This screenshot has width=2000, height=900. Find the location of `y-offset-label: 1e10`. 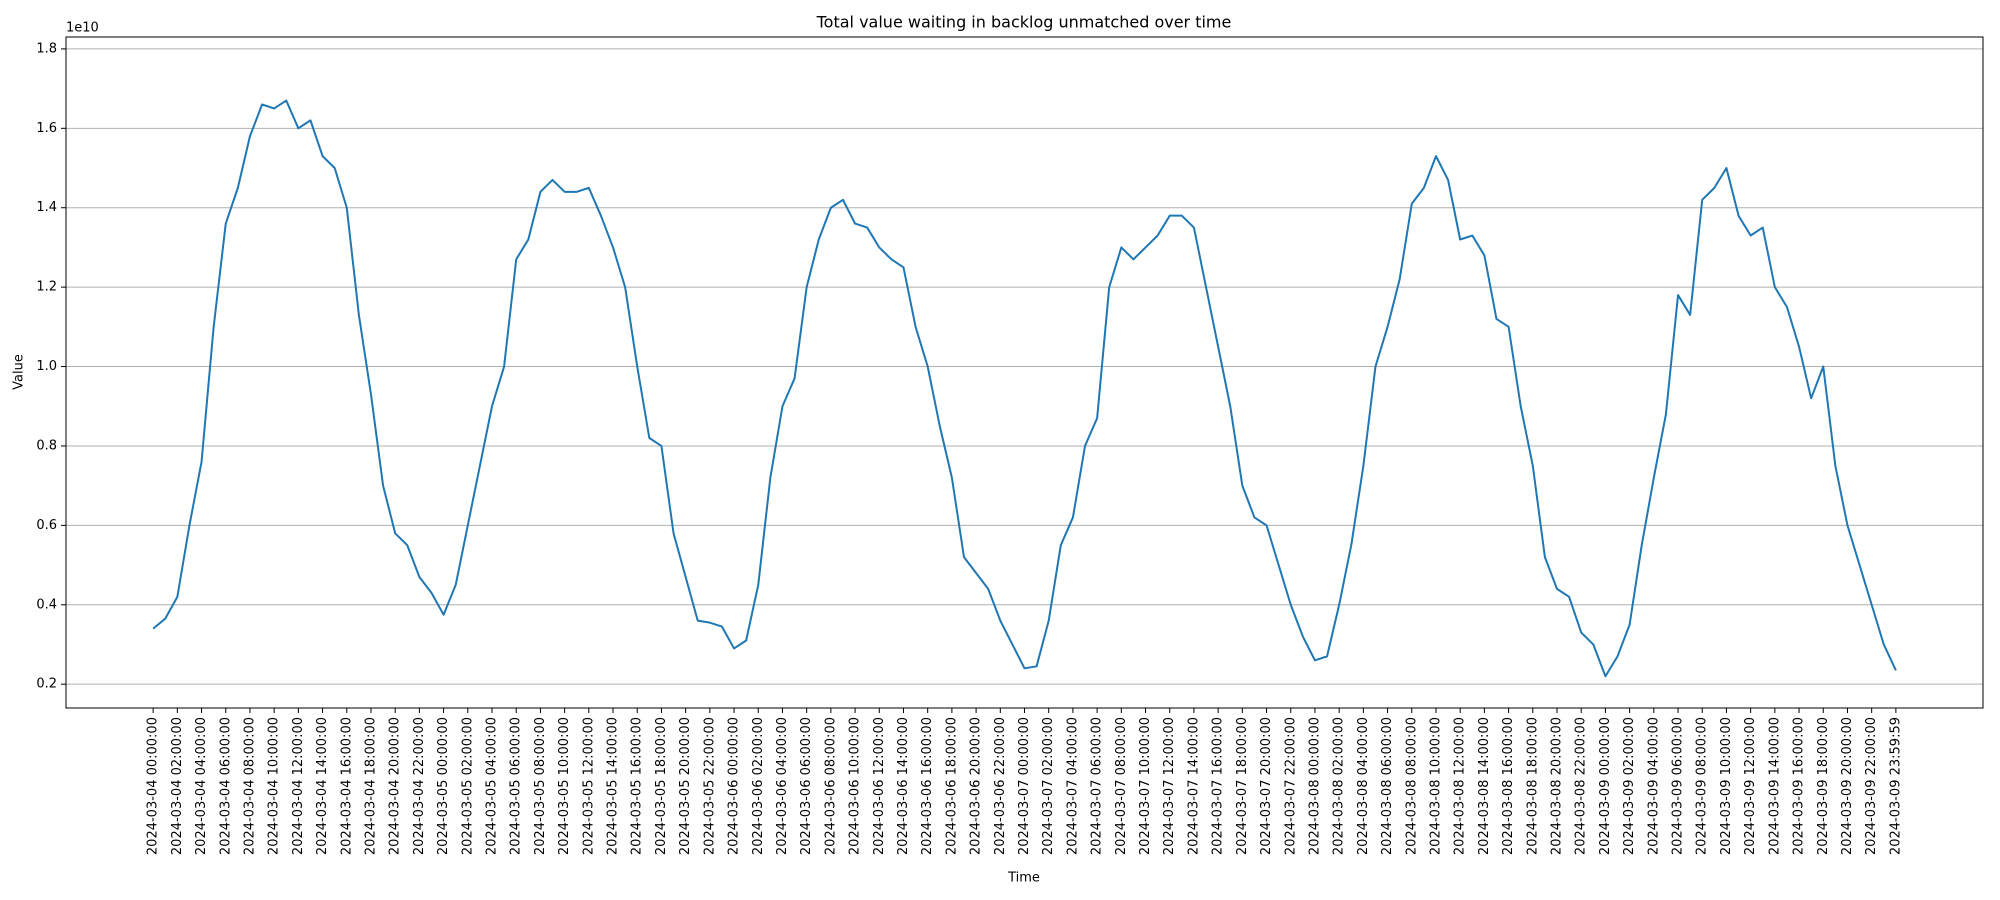

y-offset-label: 1e10 is located at coordinates (82, 28).